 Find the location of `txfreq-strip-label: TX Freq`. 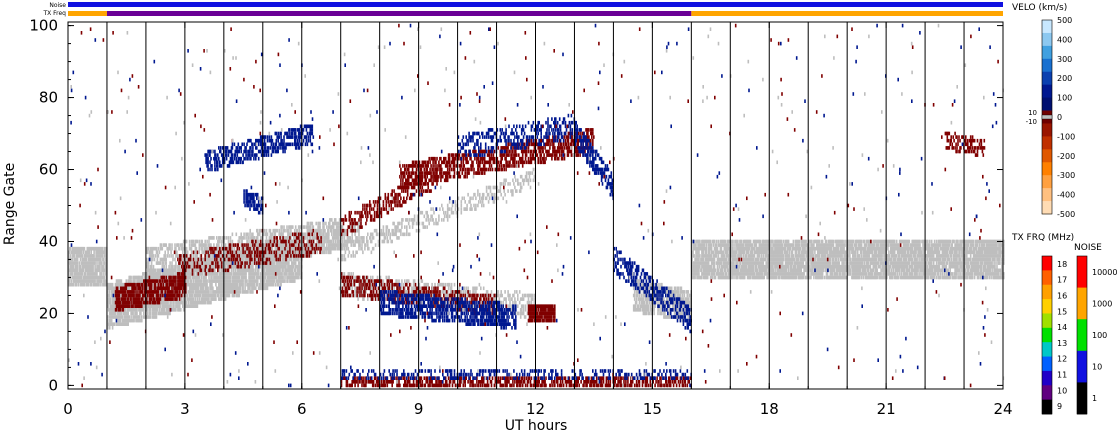

txfreq-strip-label: TX Freq is located at coordinates (54, 13).